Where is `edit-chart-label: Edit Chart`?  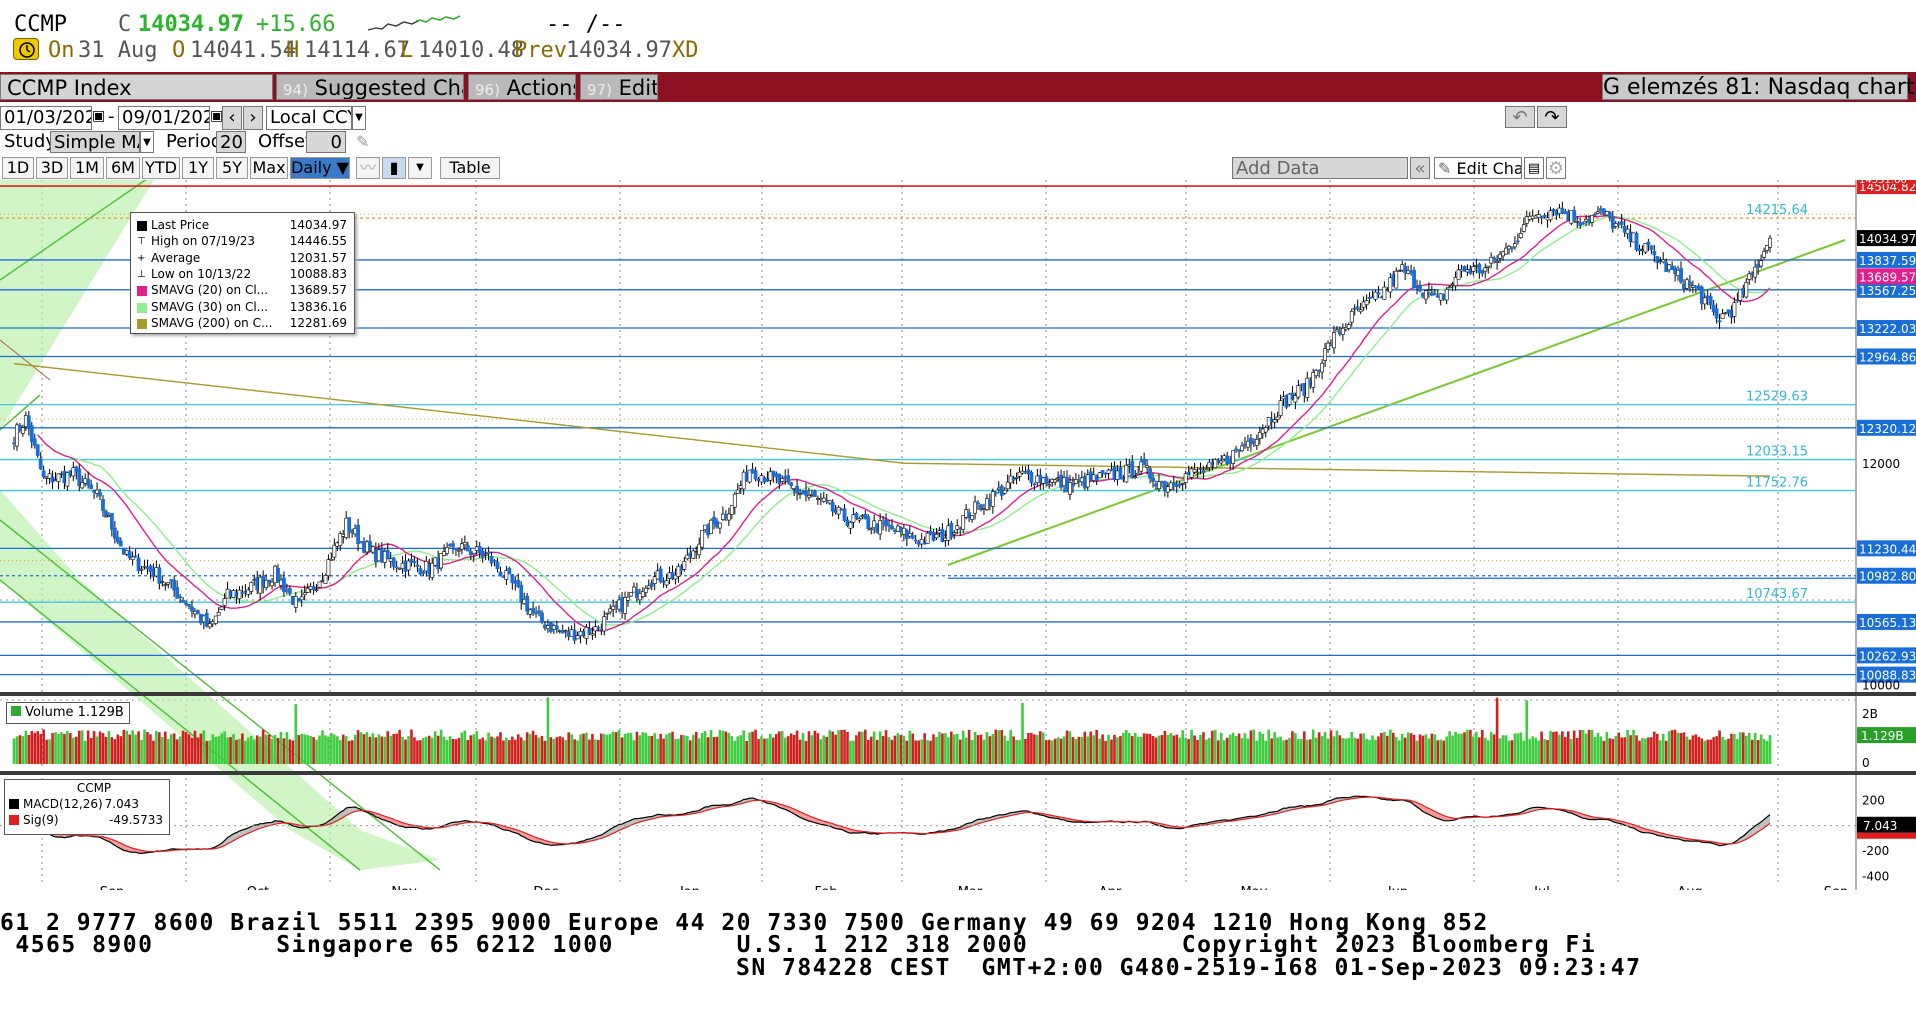
edit-chart-label: Edit Chart is located at coordinates (1489, 168).